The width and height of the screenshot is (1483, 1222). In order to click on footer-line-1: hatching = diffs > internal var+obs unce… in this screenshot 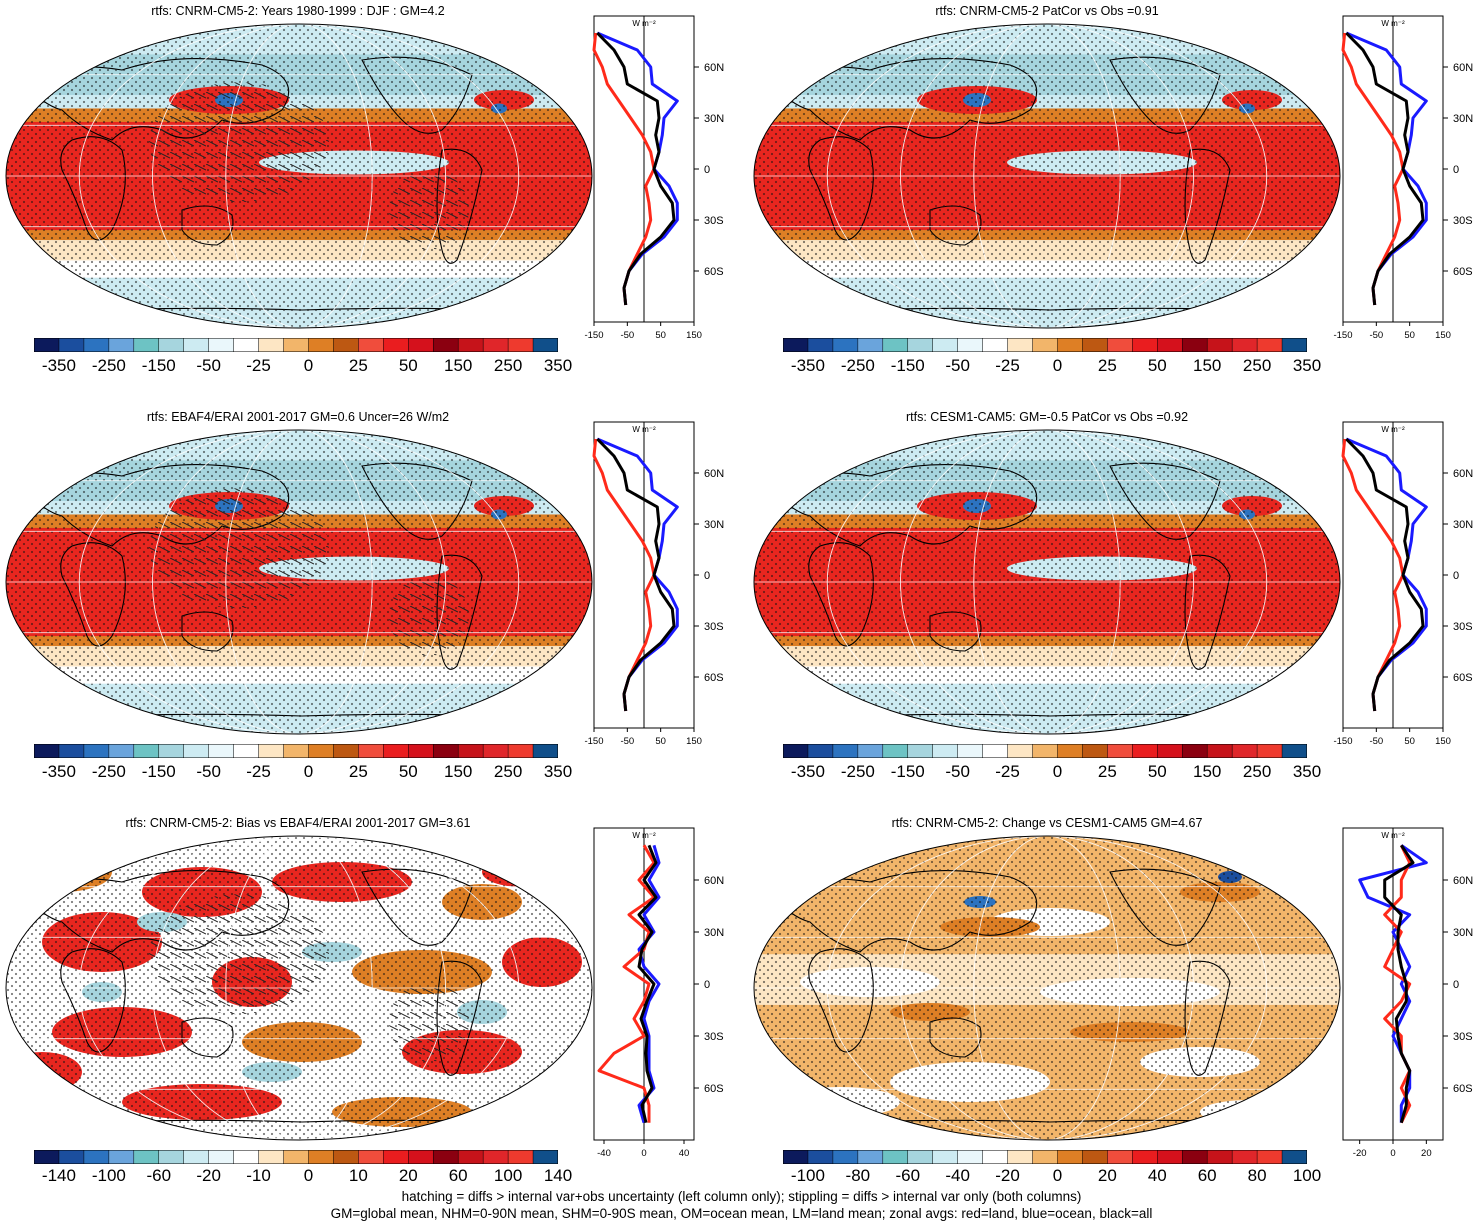, I will do `click(741, 1196)`.